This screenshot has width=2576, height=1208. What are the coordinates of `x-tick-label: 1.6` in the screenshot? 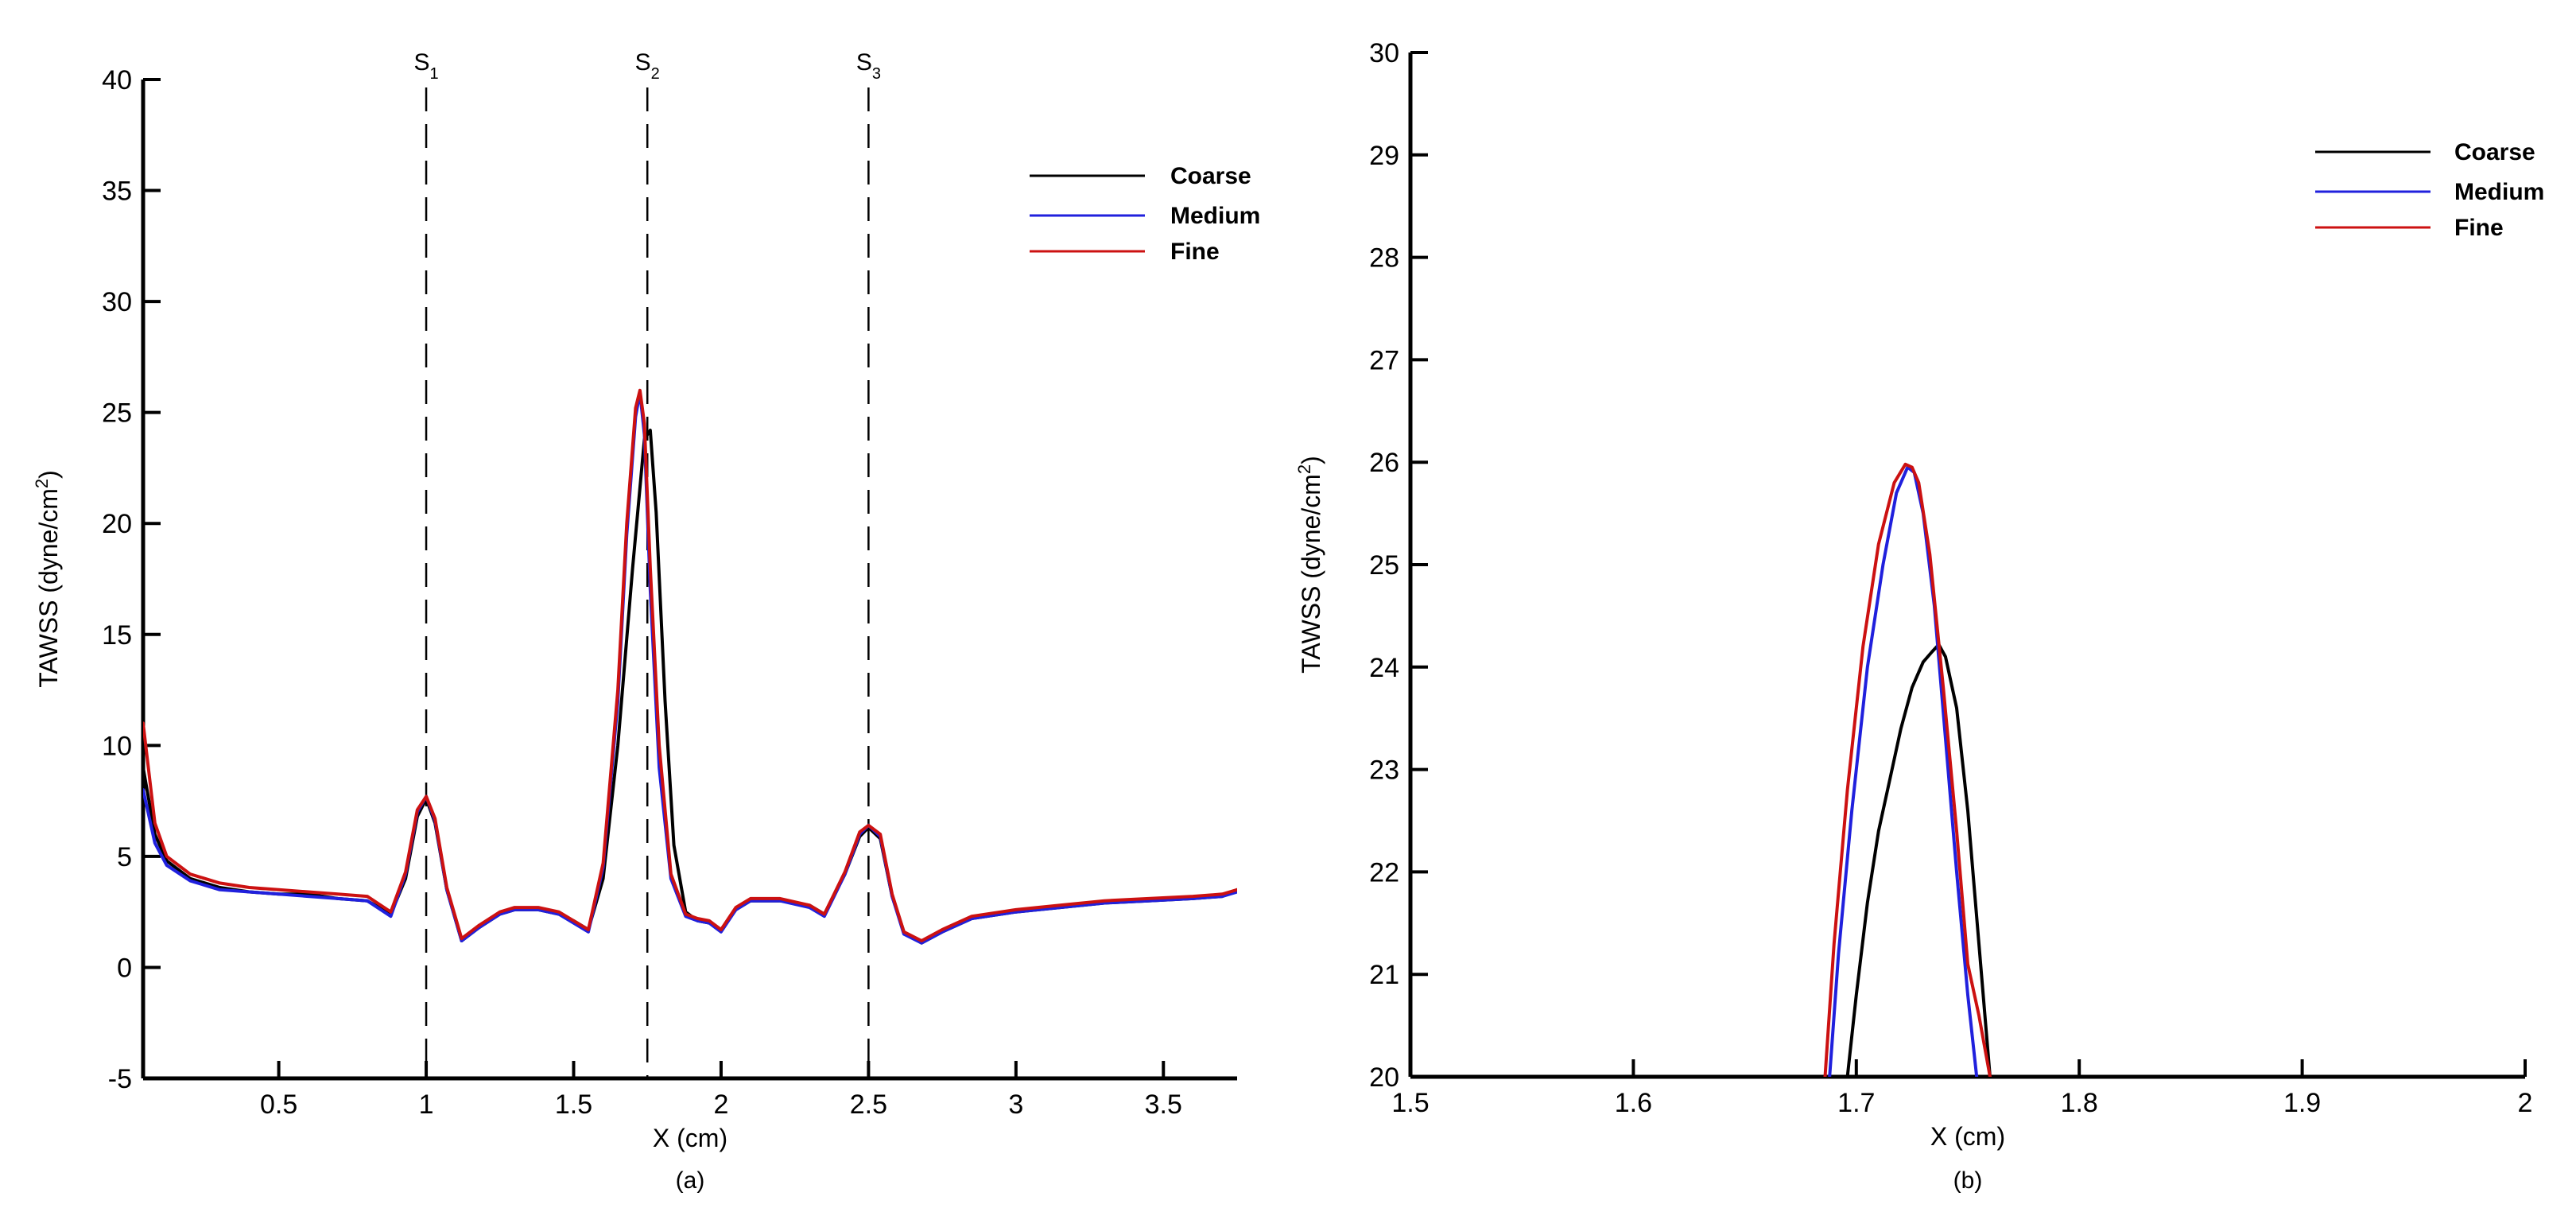 It's located at (1633, 1103).